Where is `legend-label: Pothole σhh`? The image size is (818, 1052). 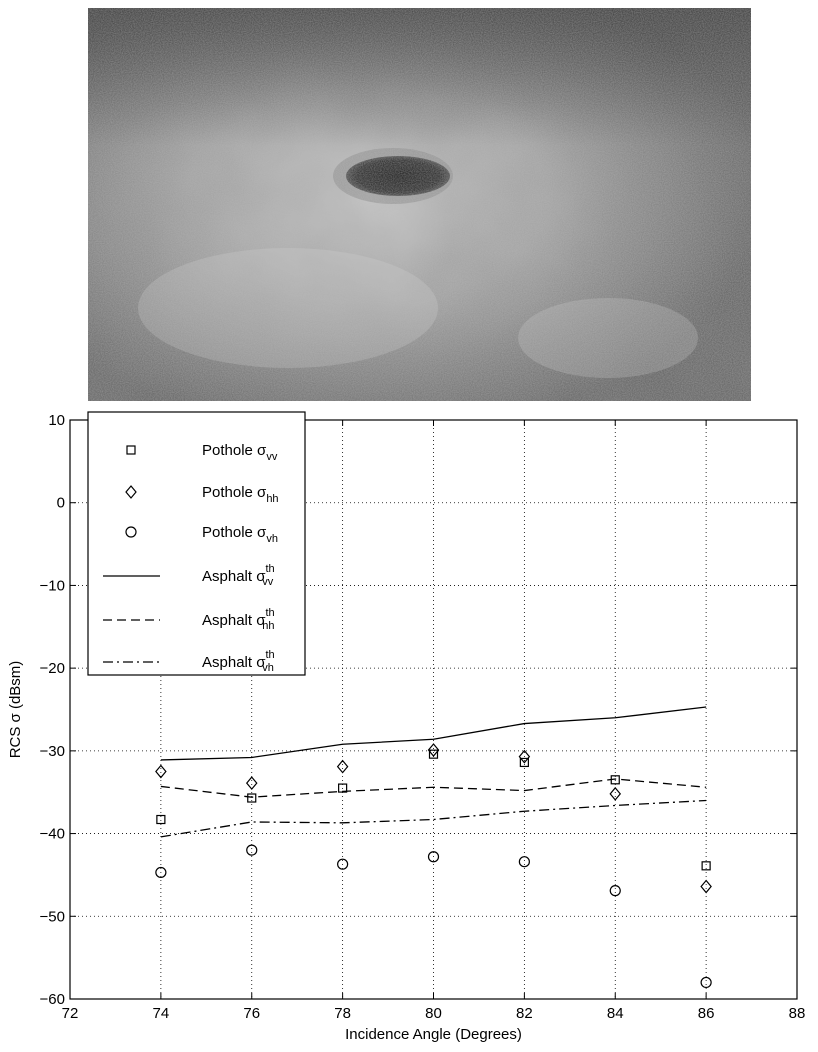
legend-label: Pothole σhh is located at coordinates (240, 494).